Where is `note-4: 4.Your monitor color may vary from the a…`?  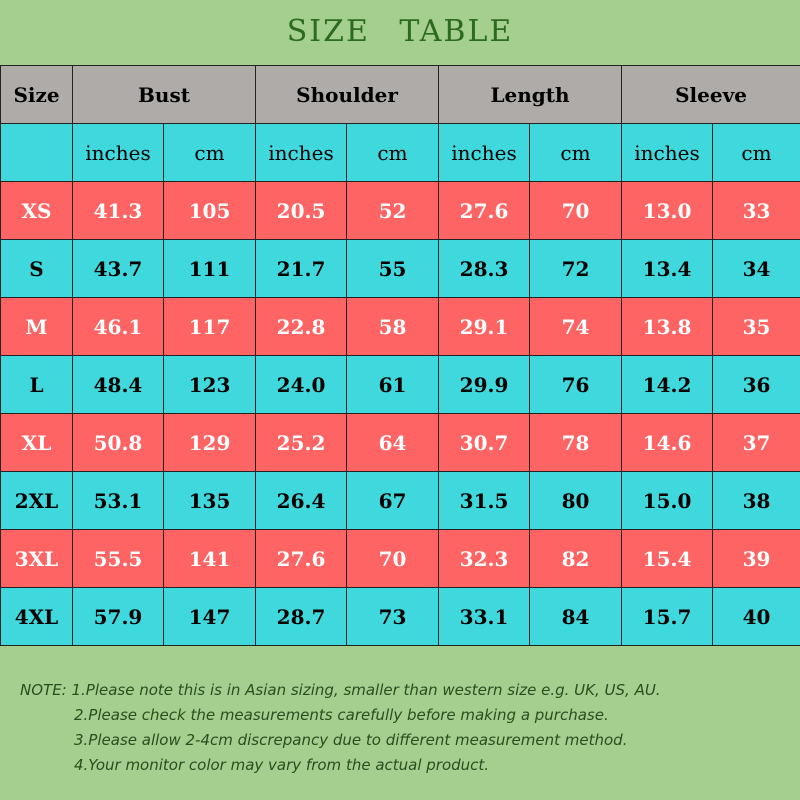
note-4: 4.Your monitor color may vary from the a… is located at coordinates (282, 765).